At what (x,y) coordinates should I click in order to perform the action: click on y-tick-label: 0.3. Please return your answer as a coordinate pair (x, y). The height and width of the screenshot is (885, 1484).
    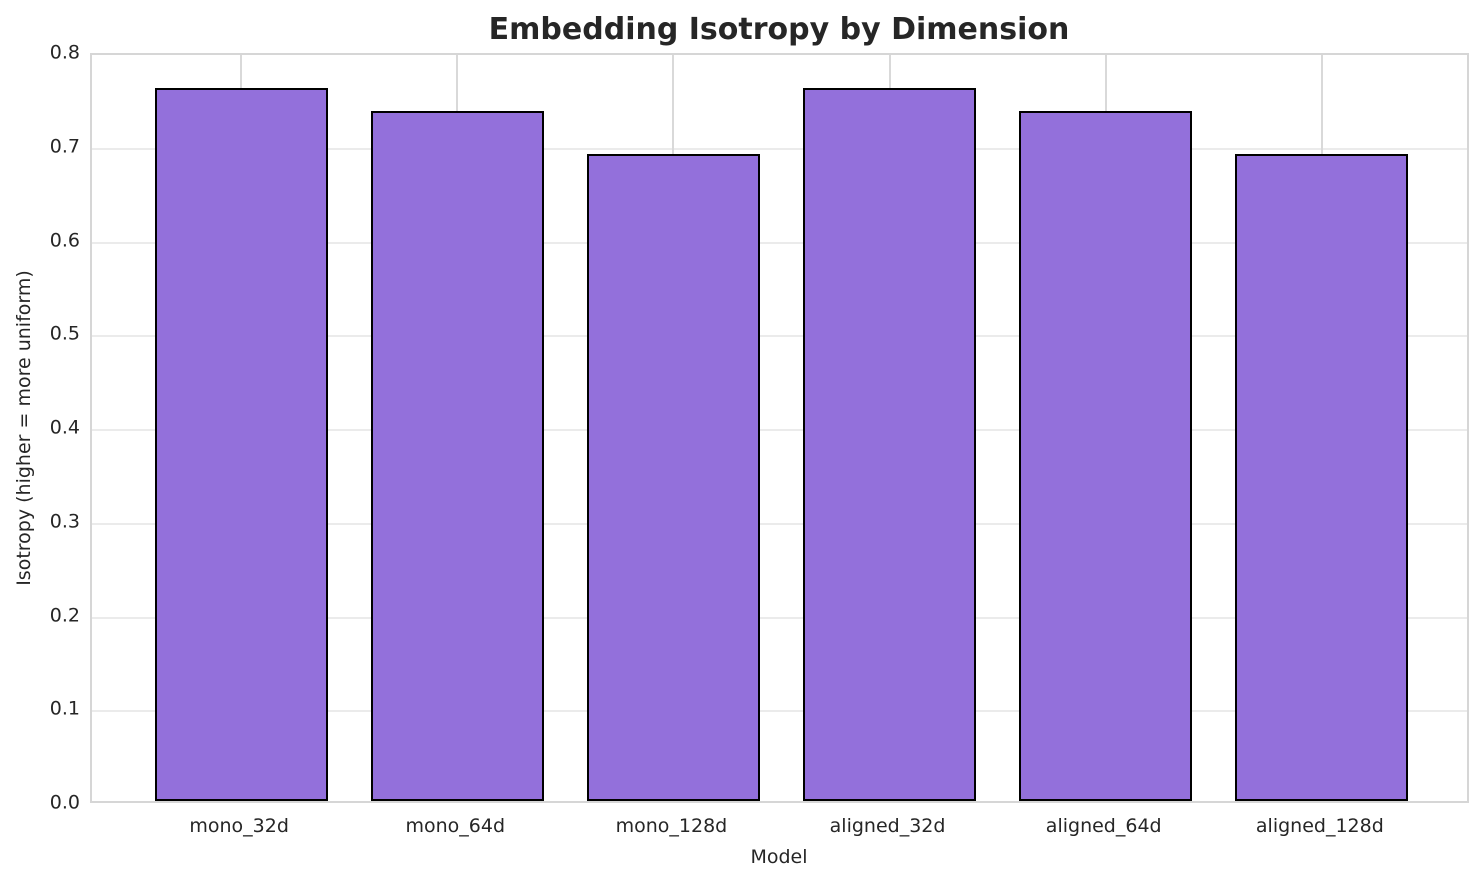
    Looking at the image, I should click on (64, 521).